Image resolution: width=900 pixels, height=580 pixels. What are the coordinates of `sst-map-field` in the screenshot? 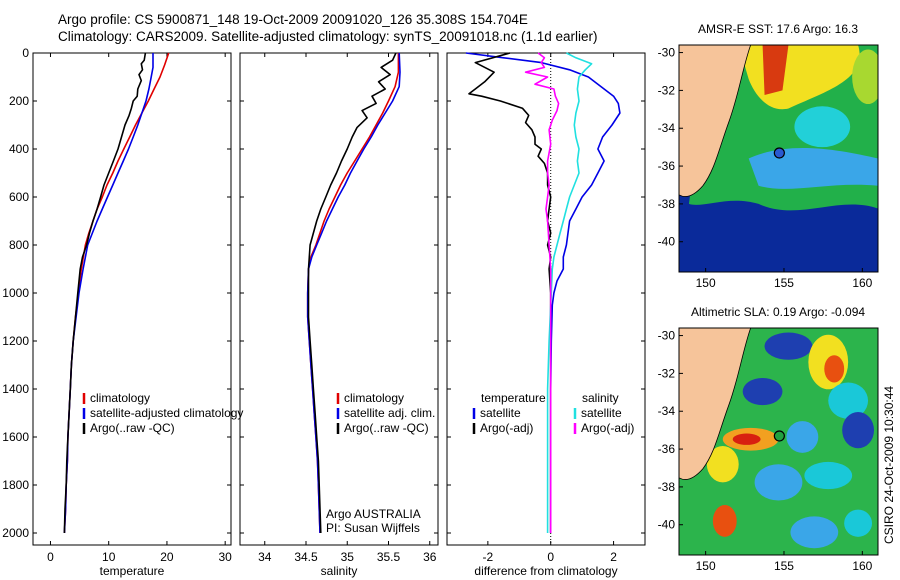 It's located at (778, 158).